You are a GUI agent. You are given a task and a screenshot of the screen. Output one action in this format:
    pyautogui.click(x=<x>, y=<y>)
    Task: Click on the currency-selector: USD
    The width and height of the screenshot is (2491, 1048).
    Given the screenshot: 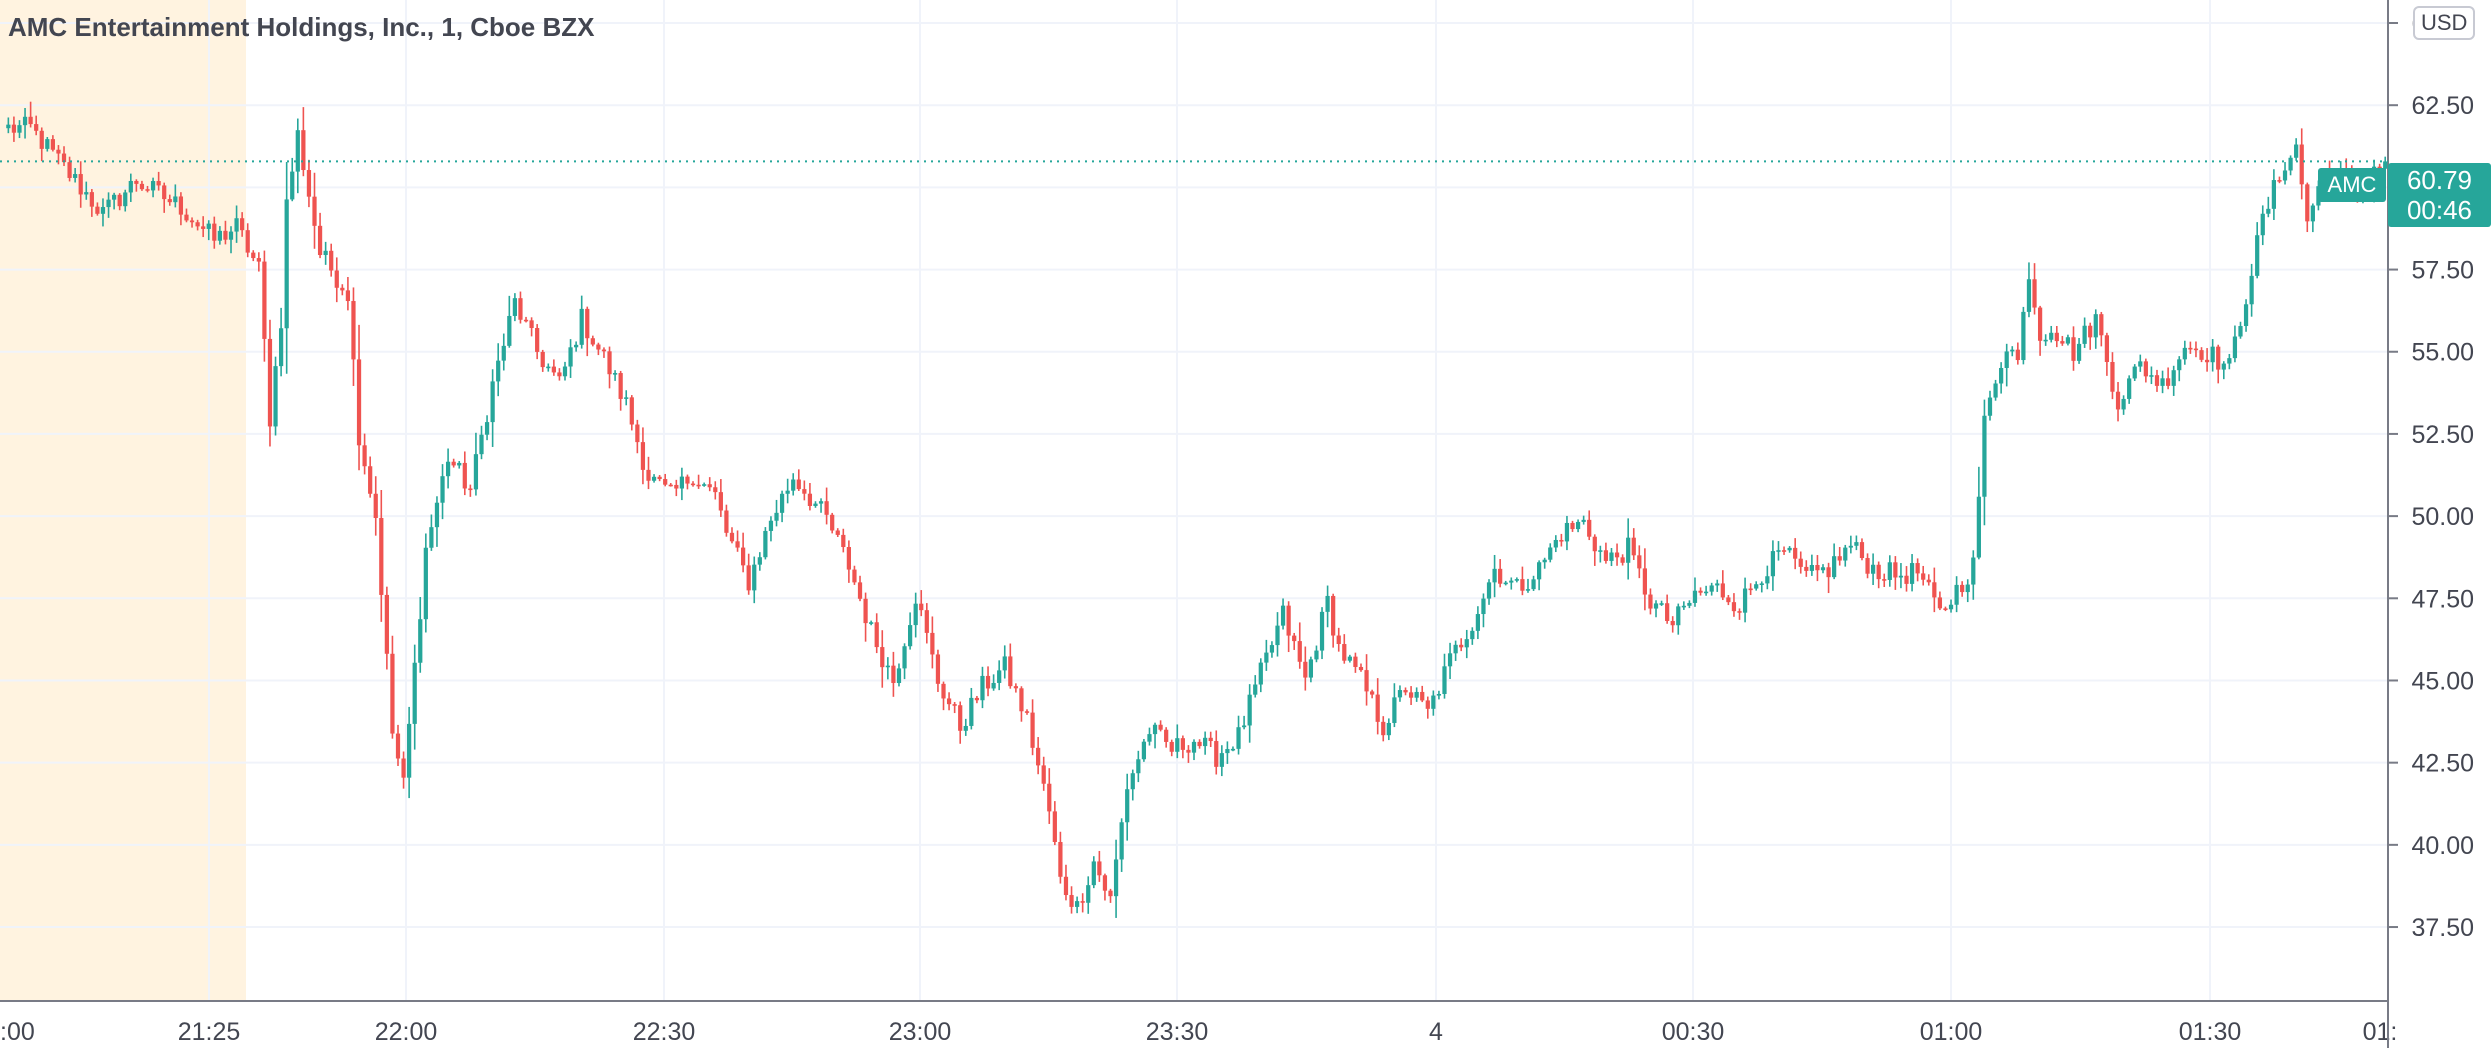 What is the action you would take?
    pyautogui.click(x=2444, y=23)
    